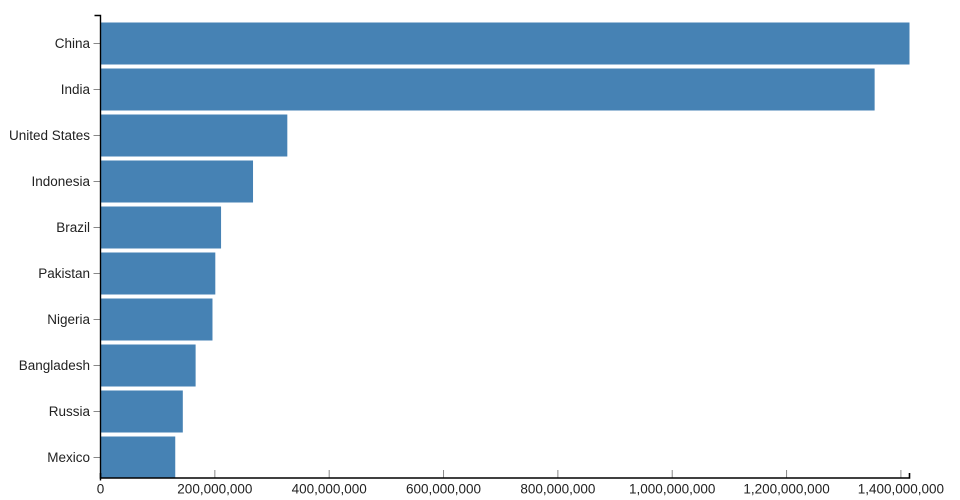 This screenshot has height=500, width=960. What do you see at coordinates (49, 135) in the screenshot?
I see `y-tick-label: United States` at bounding box center [49, 135].